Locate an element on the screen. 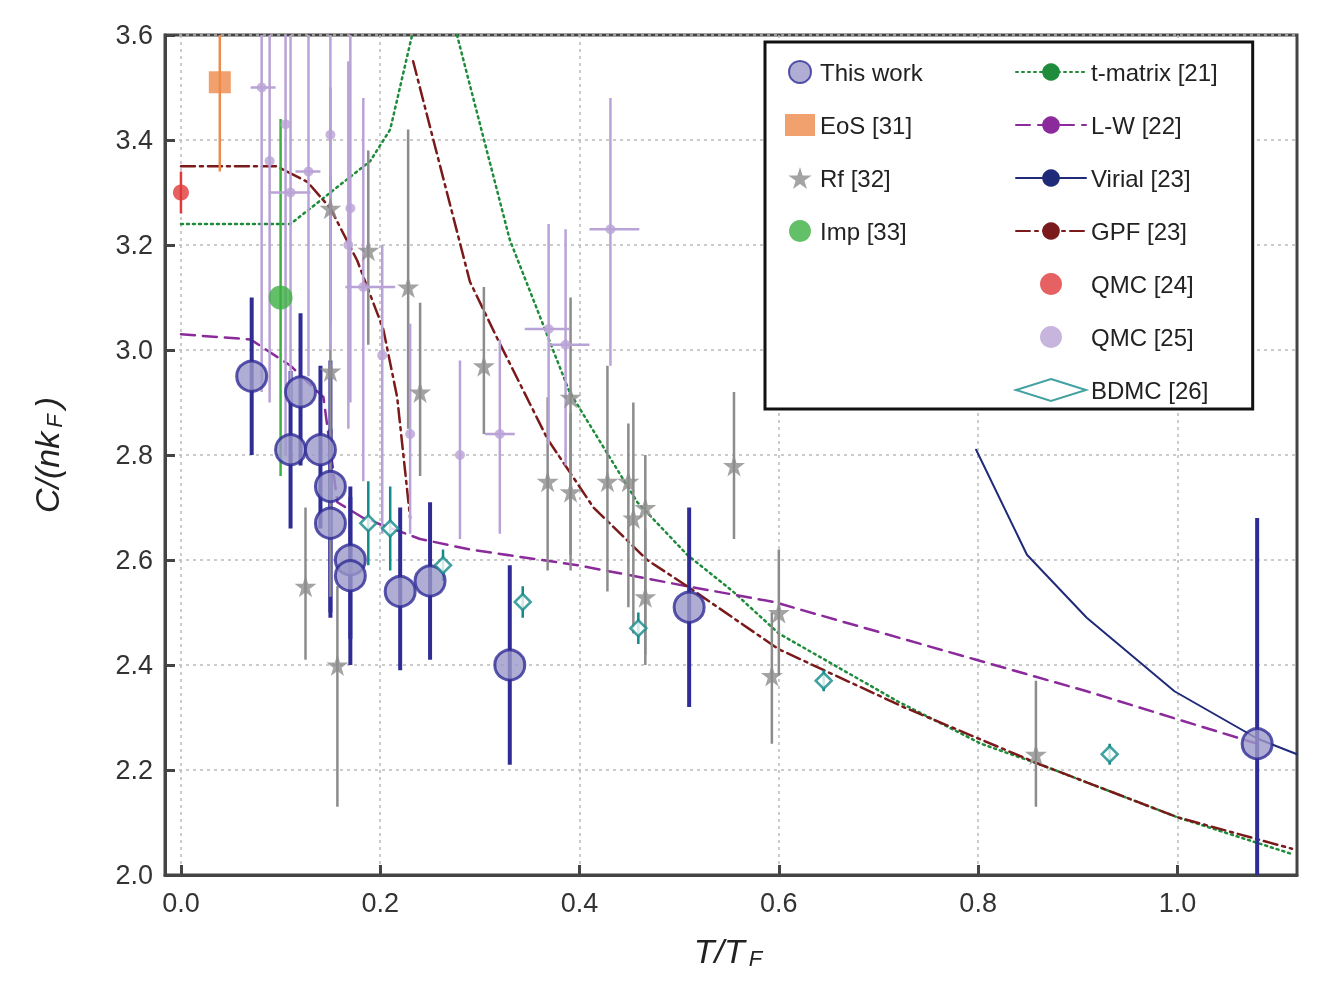  legend-label: Virial [23] is located at coordinates (1141, 178).